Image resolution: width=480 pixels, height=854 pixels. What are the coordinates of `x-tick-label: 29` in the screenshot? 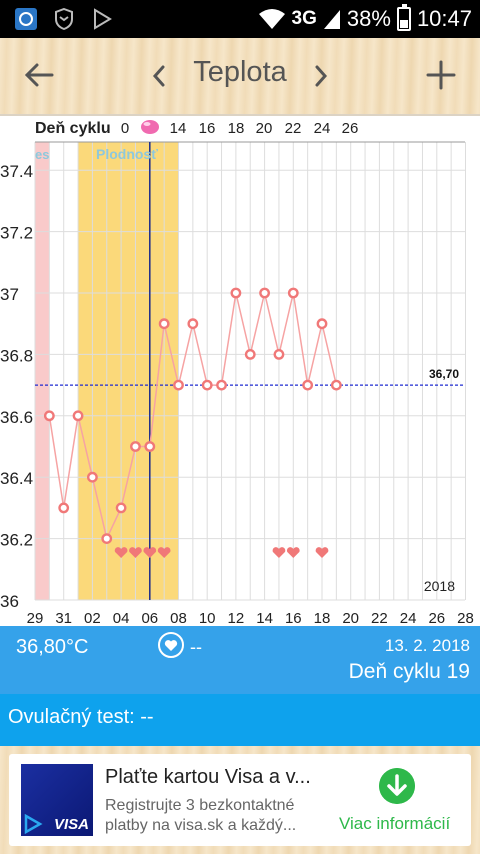 It's located at (35, 618).